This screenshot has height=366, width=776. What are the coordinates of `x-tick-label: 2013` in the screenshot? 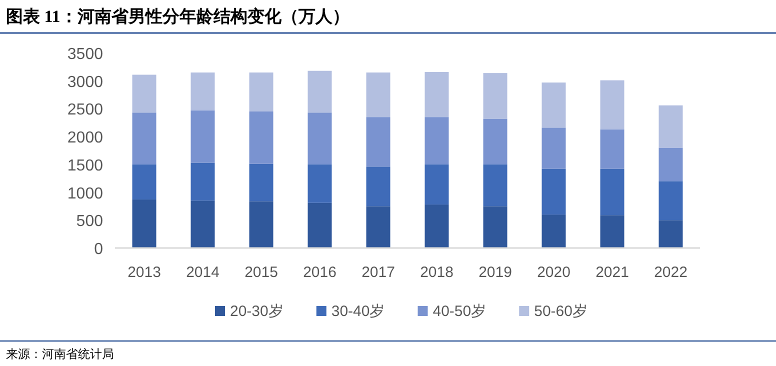 It's located at (144, 272).